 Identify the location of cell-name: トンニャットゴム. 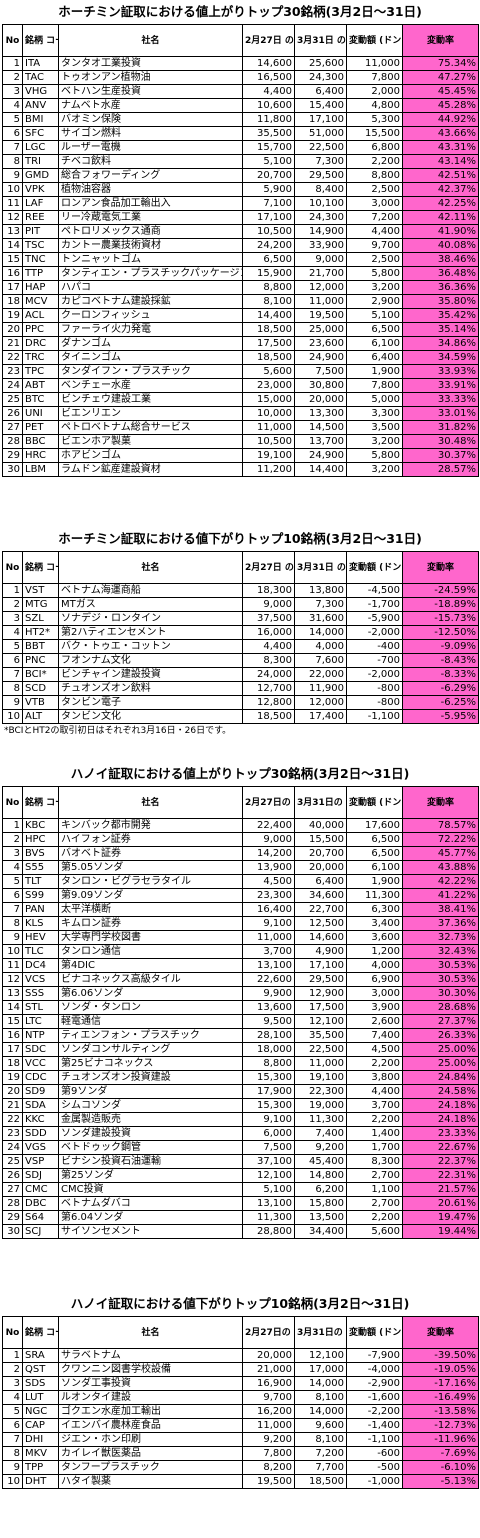
(150, 259).